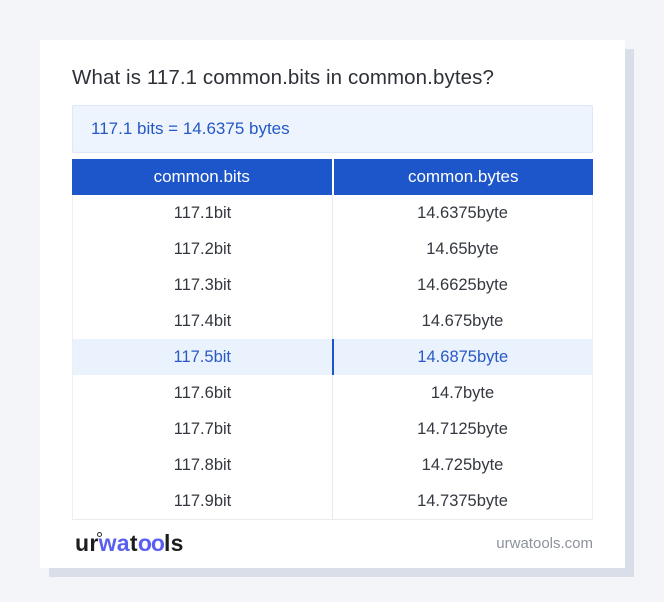  I want to click on table-header-row: common.bits common.bytes, so click(332, 177).